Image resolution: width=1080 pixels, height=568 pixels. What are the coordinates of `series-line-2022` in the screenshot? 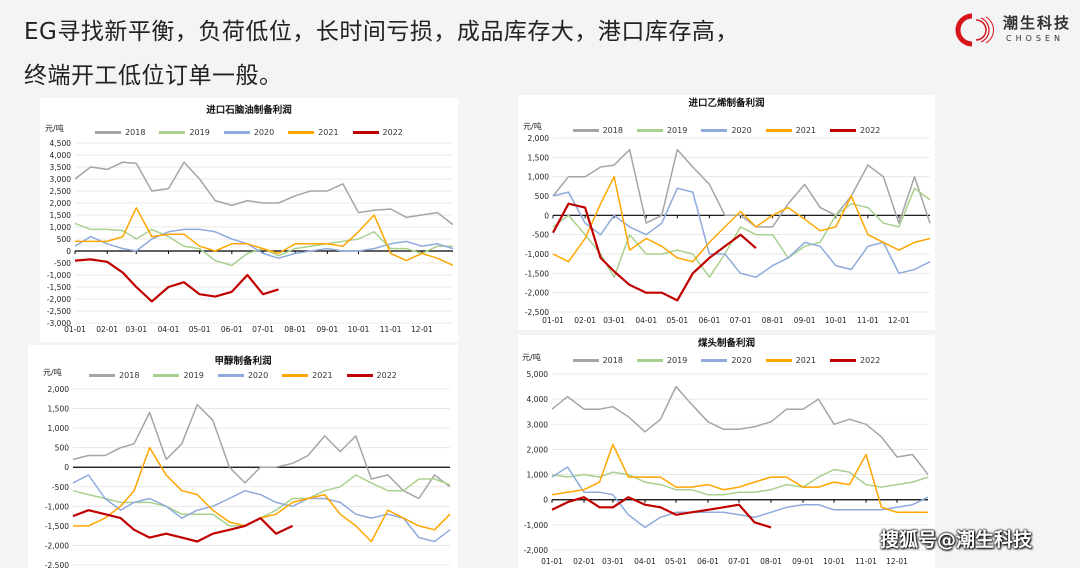 It's located at (661, 512).